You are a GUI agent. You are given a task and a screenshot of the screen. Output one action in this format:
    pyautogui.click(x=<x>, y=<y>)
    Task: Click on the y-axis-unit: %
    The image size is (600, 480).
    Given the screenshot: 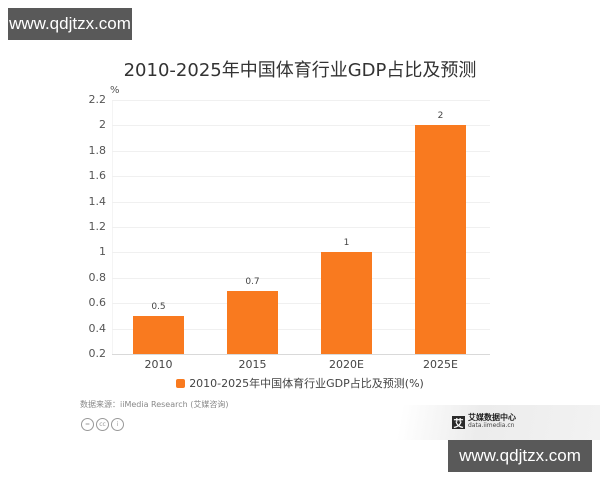 What is the action you would take?
    pyautogui.click(x=115, y=90)
    